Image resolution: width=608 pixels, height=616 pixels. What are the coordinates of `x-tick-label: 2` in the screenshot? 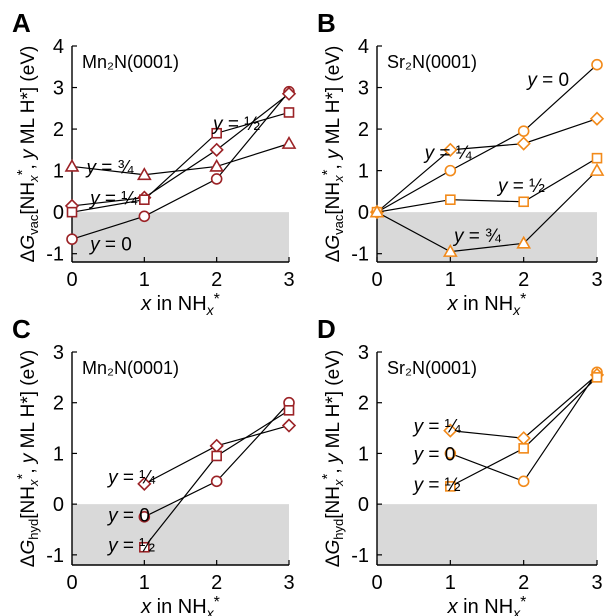 It's located at (216, 583).